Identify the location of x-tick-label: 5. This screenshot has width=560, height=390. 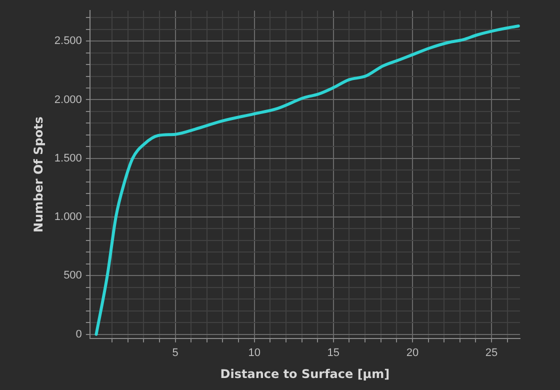
(175, 353).